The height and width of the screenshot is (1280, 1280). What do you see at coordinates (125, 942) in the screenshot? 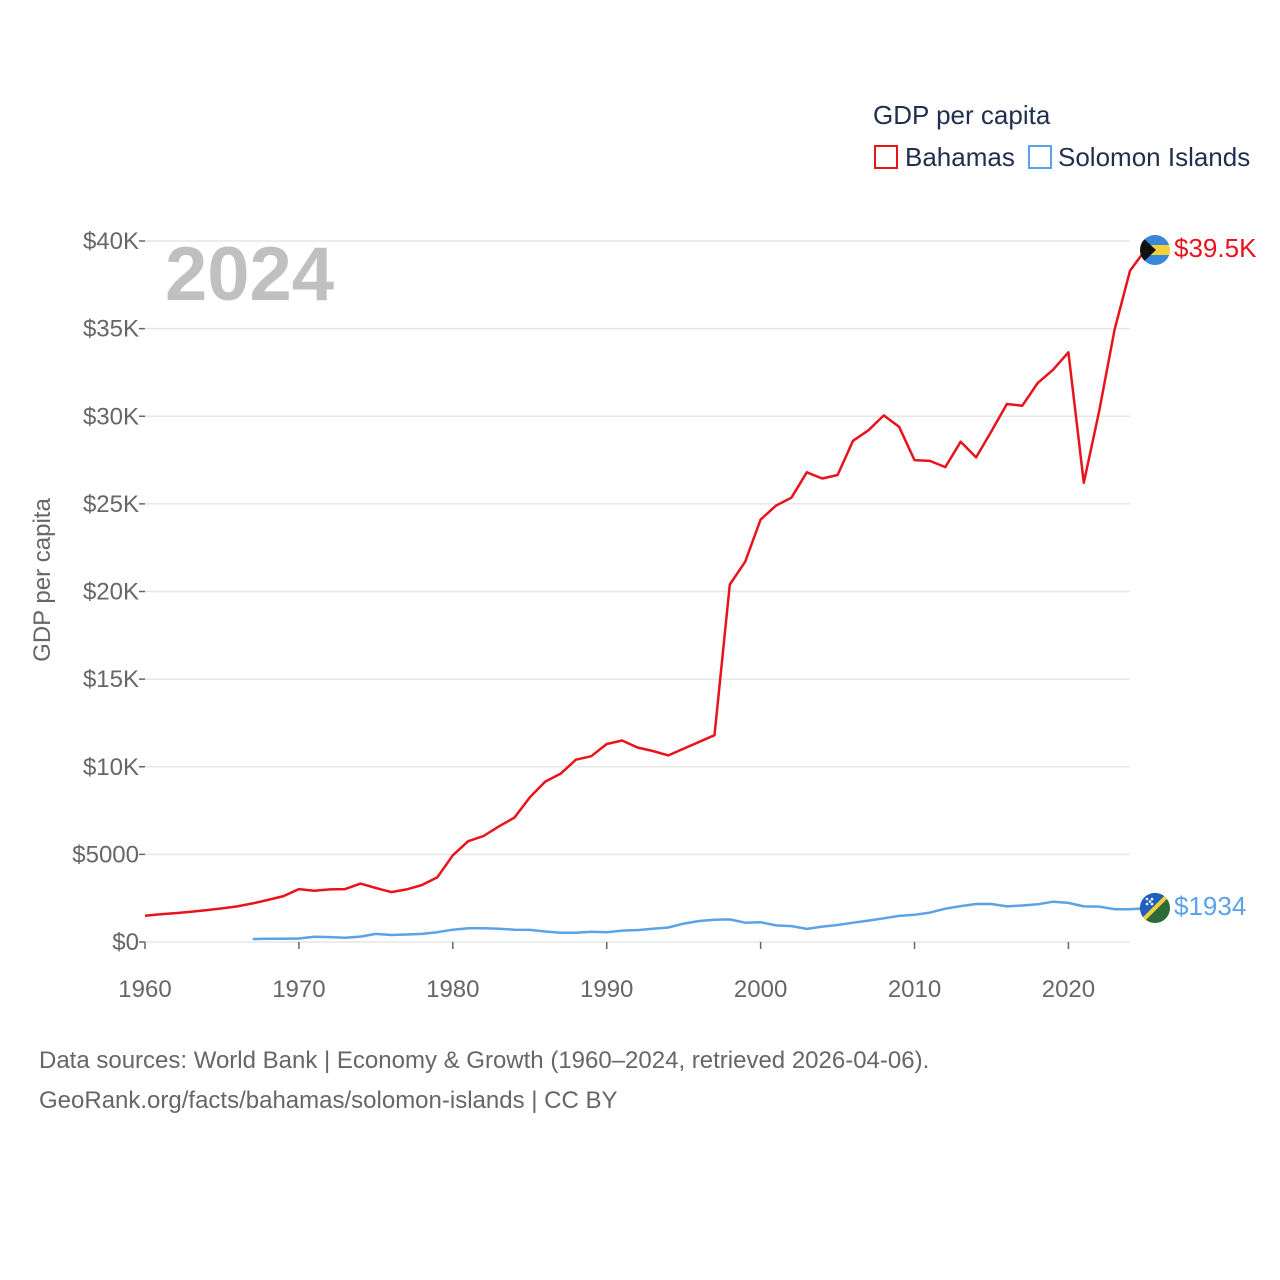
I see `y-tick-label-0: $0` at bounding box center [125, 942].